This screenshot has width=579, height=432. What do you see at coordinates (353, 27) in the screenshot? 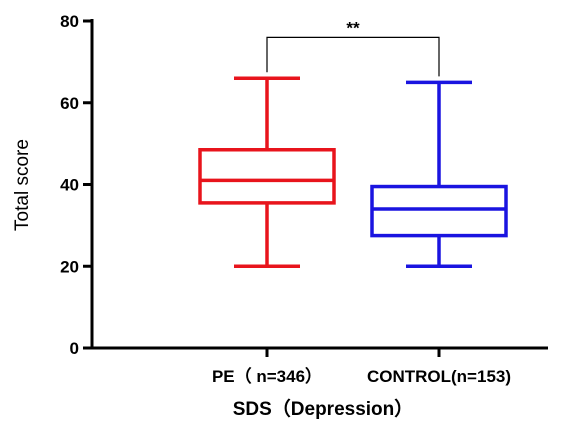
I see `significance-label: **` at bounding box center [353, 27].